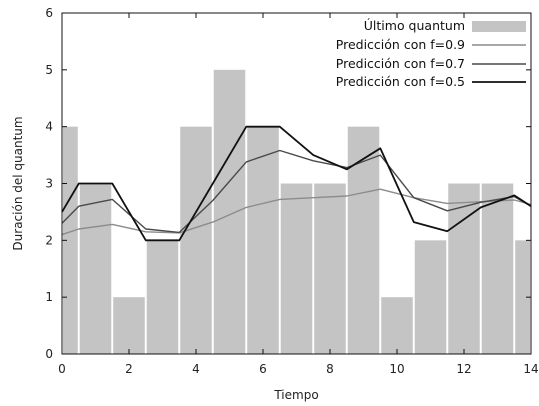 The height and width of the screenshot is (406, 539). What do you see at coordinates (400, 44) in the screenshot?
I see `legend-label-1: Predicción con f=0.9` at bounding box center [400, 44].